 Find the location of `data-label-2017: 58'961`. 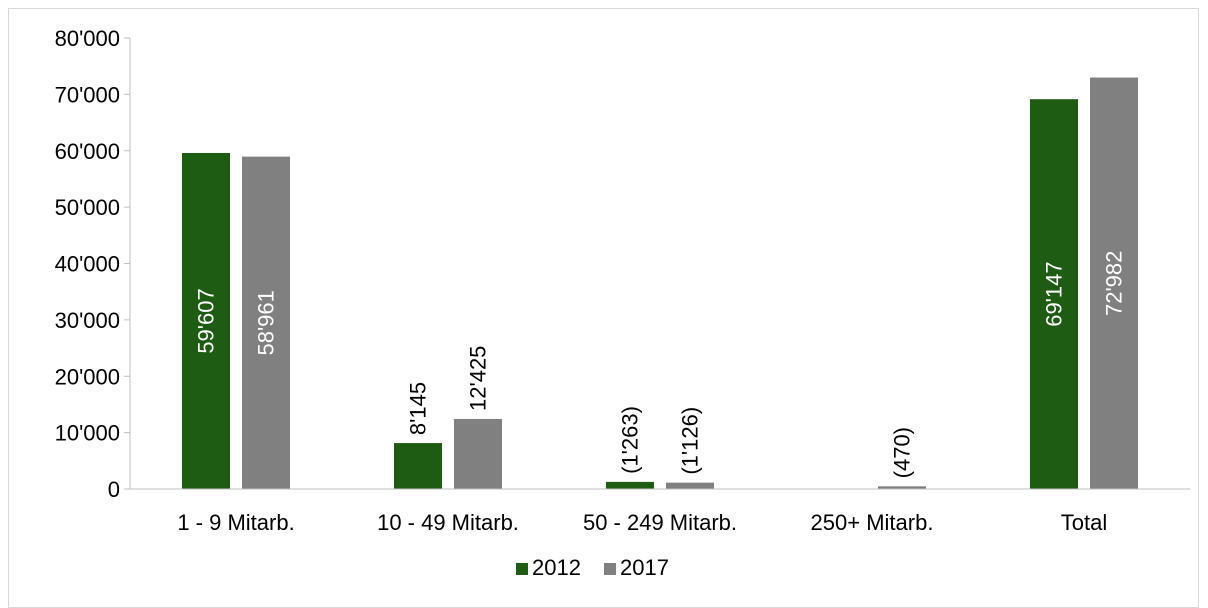

data-label-2017: 58'961 is located at coordinates (266, 322).